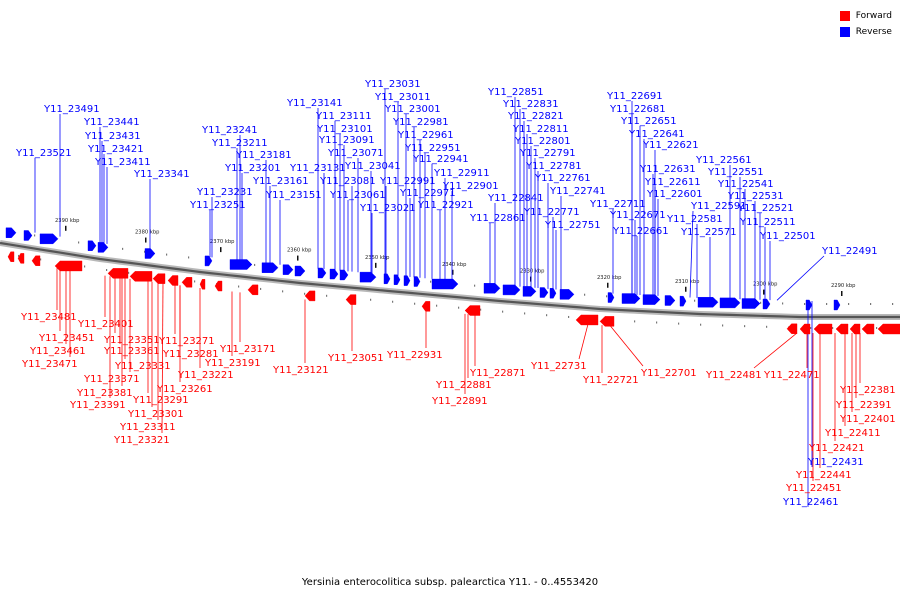 The image size is (900, 600). What do you see at coordinates (314, 103) in the screenshot?
I see `gene-label-y11-23141: Y11_23141` at bounding box center [314, 103].